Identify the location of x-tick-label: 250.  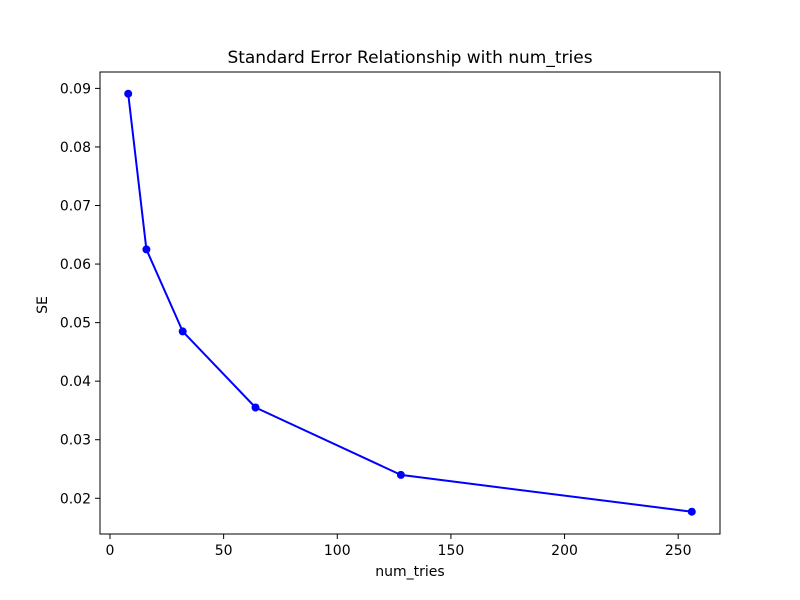
(678, 551).